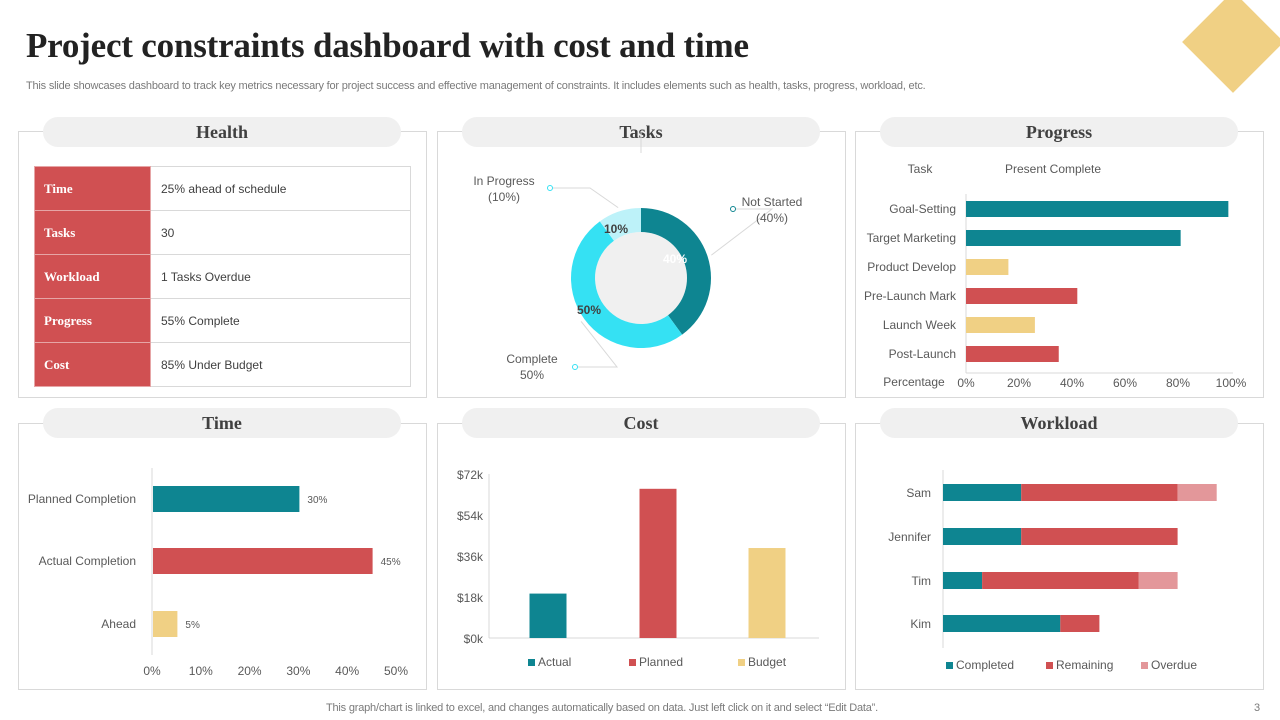 This screenshot has height=720, width=1280. I want to click on donut-slice-in-progress, so click(620, 224).